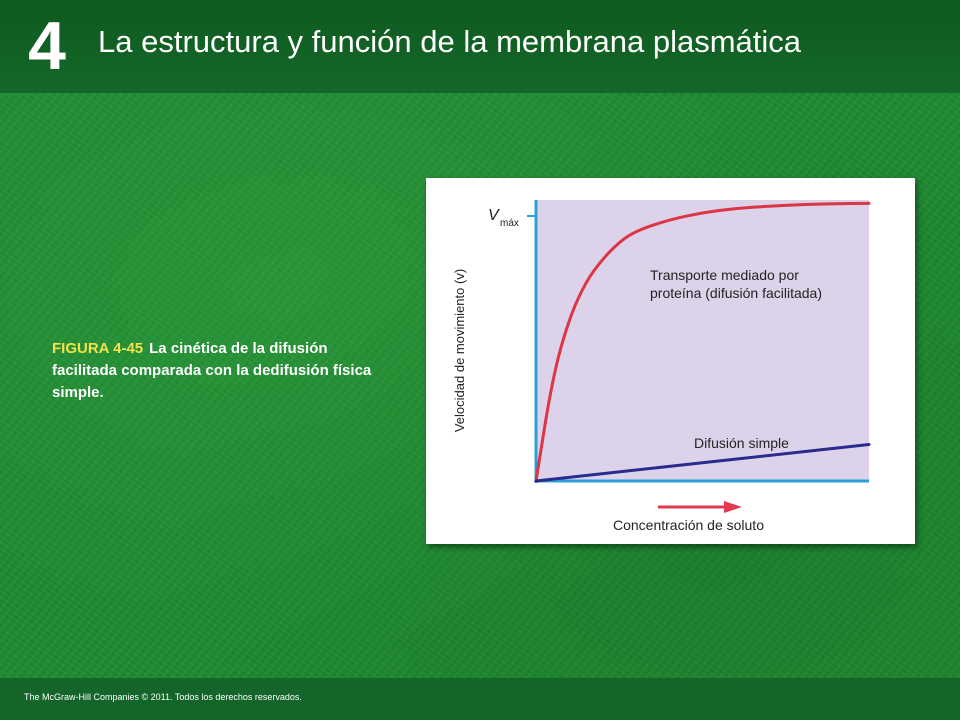 This screenshot has width=960, height=720. What do you see at coordinates (724, 275) in the screenshot?
I see `series-label-1: Transporte mediado por` at bounding box center [724, 275].